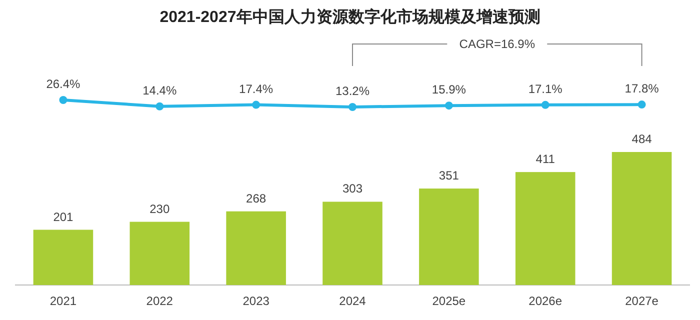  What do you see at coordinates (546, 159) in the screenshot?
I see `data-label: 411` at bounding box center [546, 159].